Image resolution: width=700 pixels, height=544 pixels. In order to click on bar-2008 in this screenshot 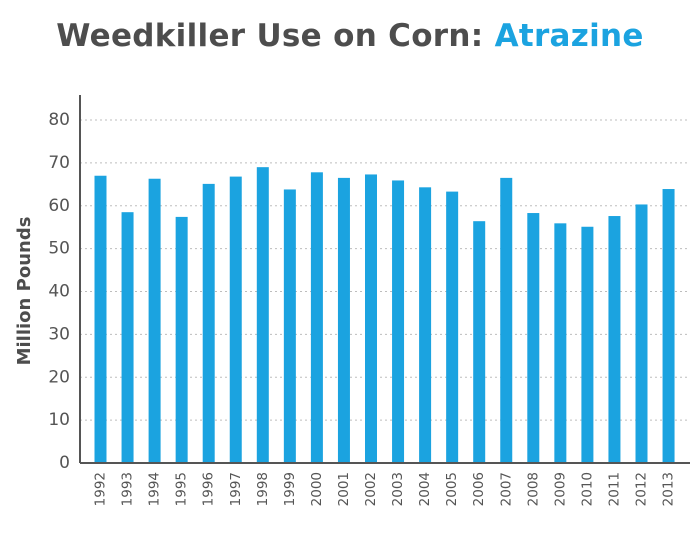, I will do `click(533, 338)`.